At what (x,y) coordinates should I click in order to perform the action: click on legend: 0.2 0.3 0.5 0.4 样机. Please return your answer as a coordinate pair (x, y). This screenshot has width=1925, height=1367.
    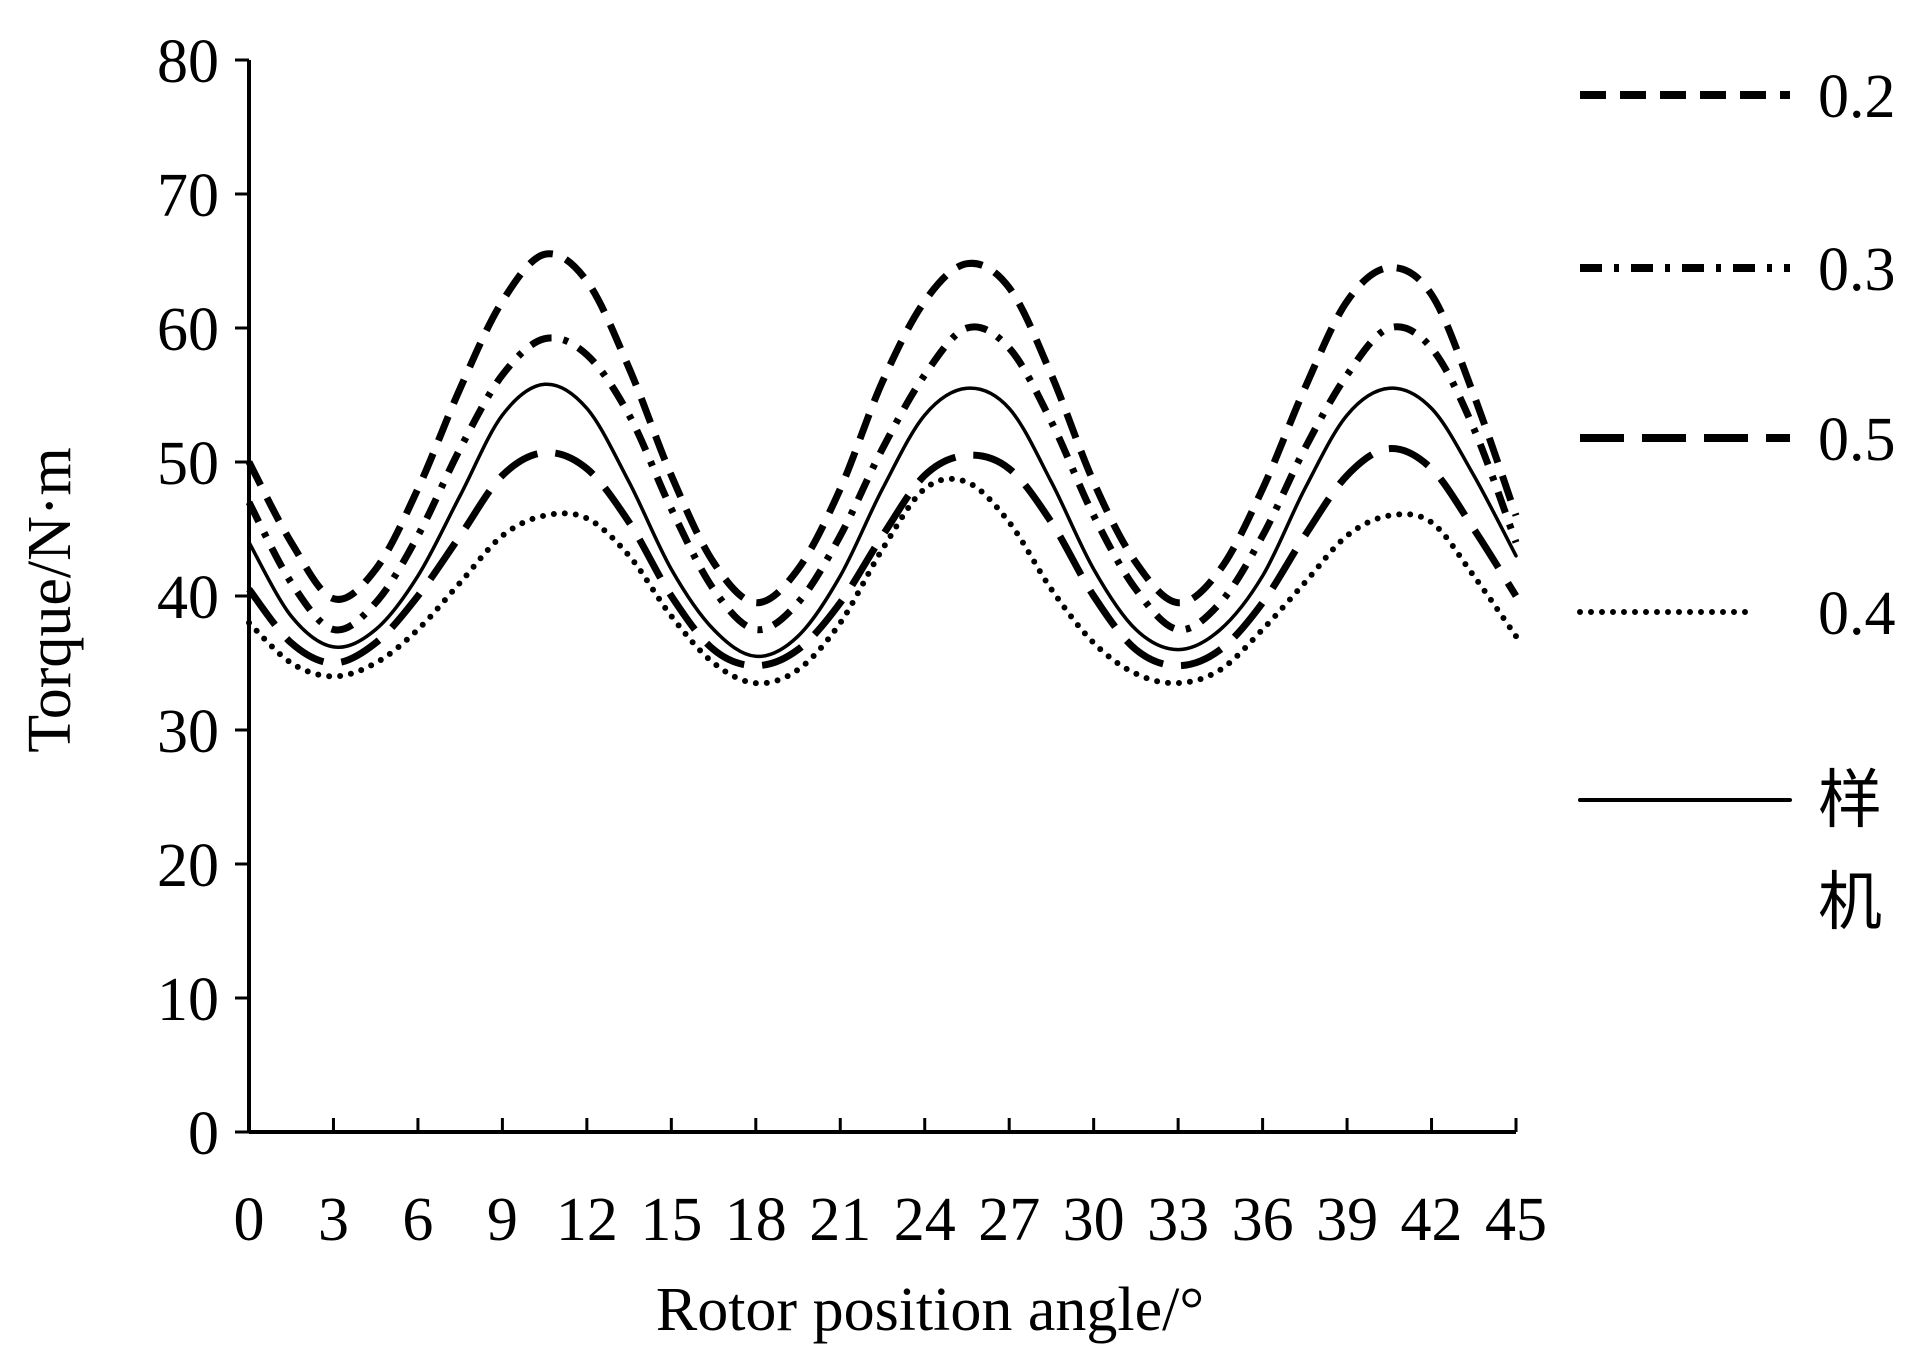
    Looking at the image, I should click on (1736, 500).